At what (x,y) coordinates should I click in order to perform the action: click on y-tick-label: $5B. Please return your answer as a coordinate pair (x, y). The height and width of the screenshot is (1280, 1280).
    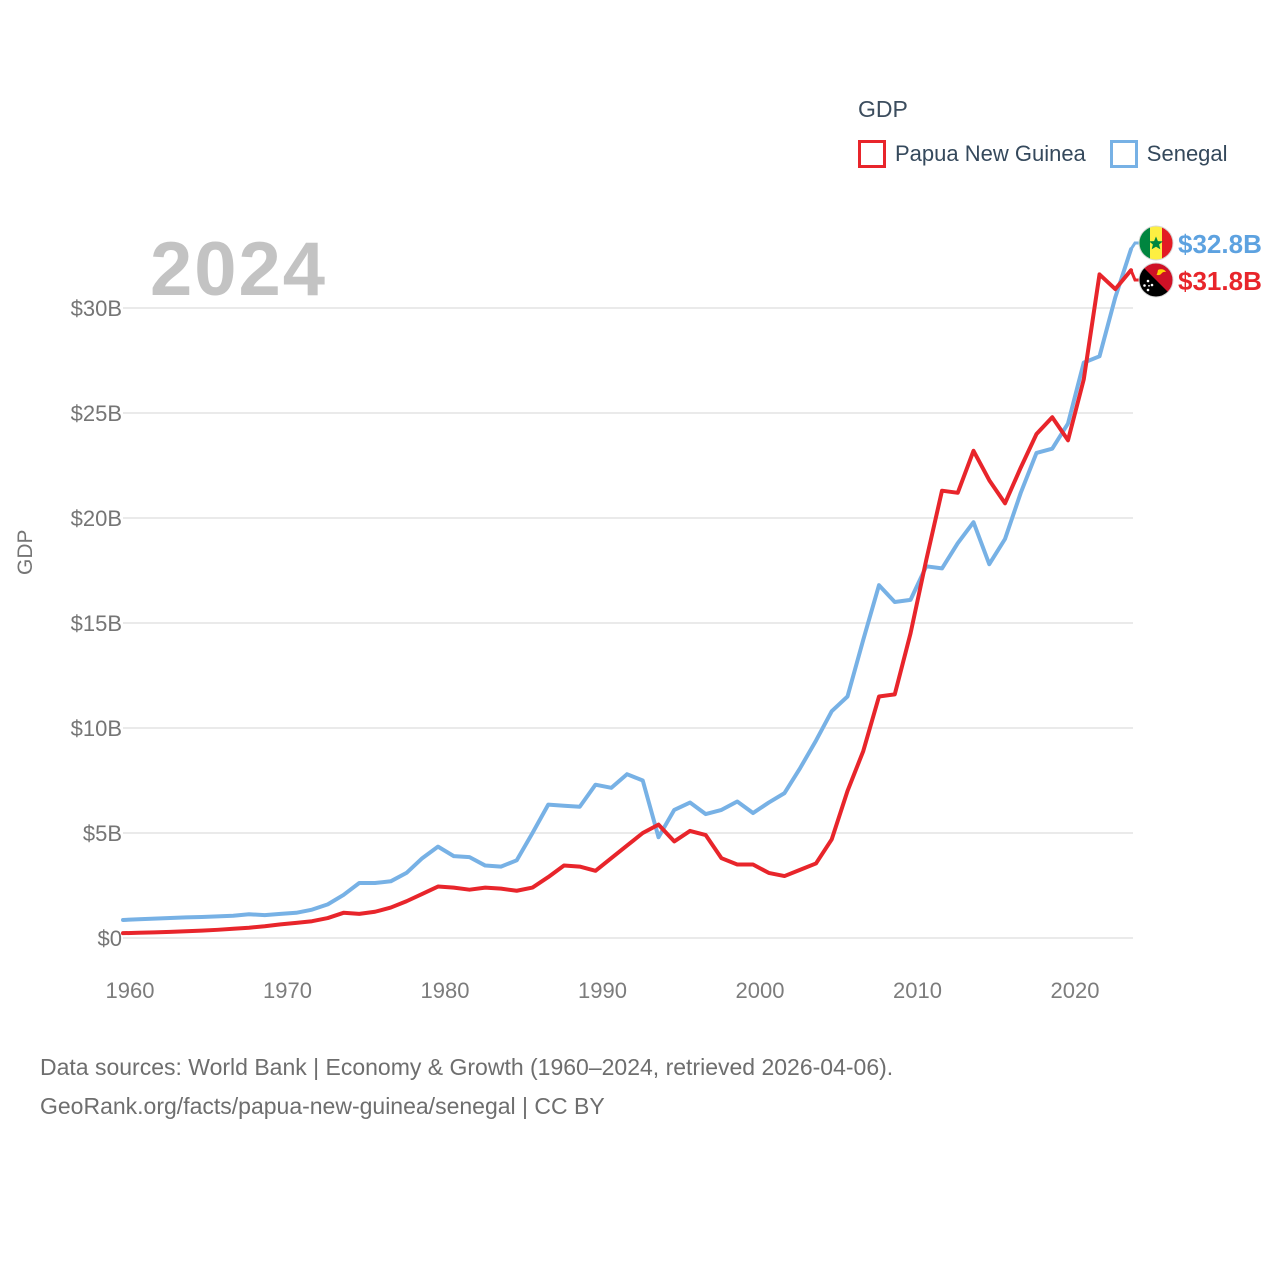
    Looking at the image, I should click on (102, 833).